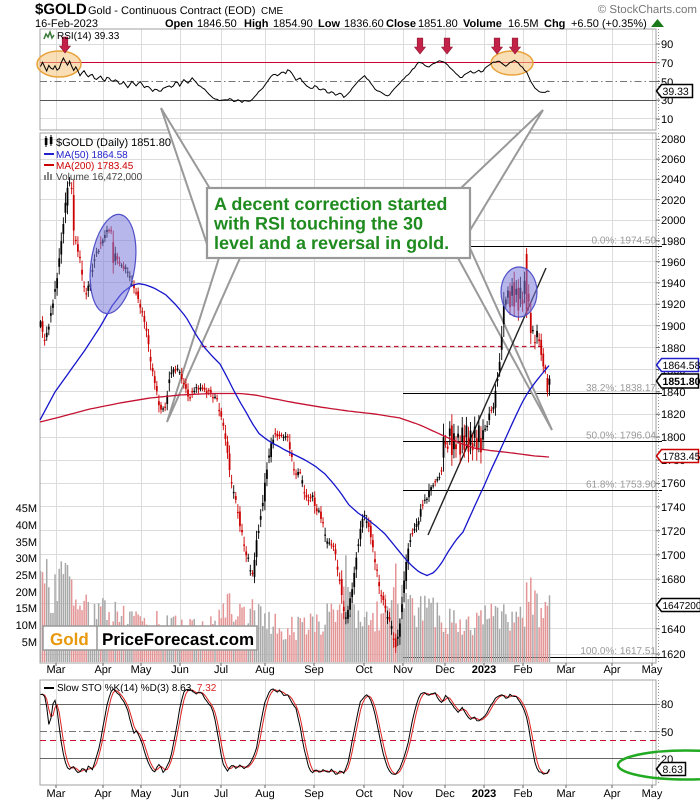 This screenshot has height=800, width=700. Describe the element at coordinates (95, 166) in the screenshot. I see `svg-text: MA(200) 1783.45` at that location.